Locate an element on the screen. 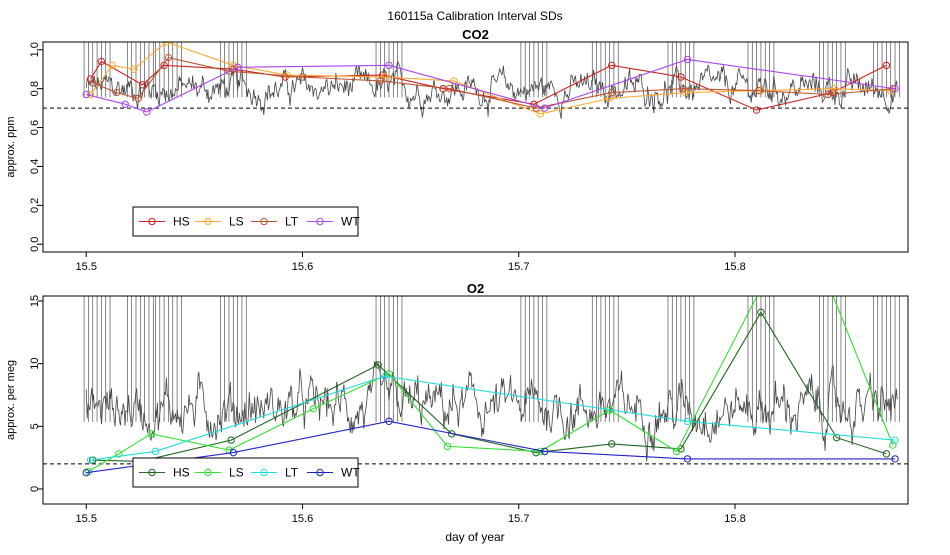 This screenshot has height=555, width=950. series-line-ls is located at coordinates (490, 78).